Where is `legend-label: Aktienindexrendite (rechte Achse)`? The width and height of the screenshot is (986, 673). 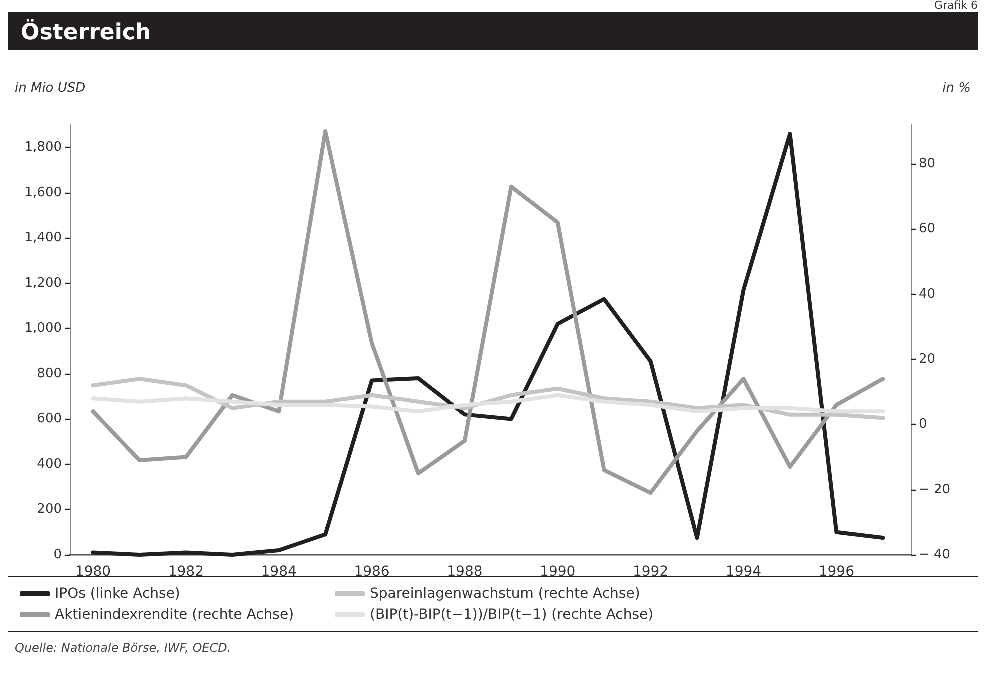 legend-label: Aktienindexrendite (rechte Achse) is located at coordinates (174, 615).